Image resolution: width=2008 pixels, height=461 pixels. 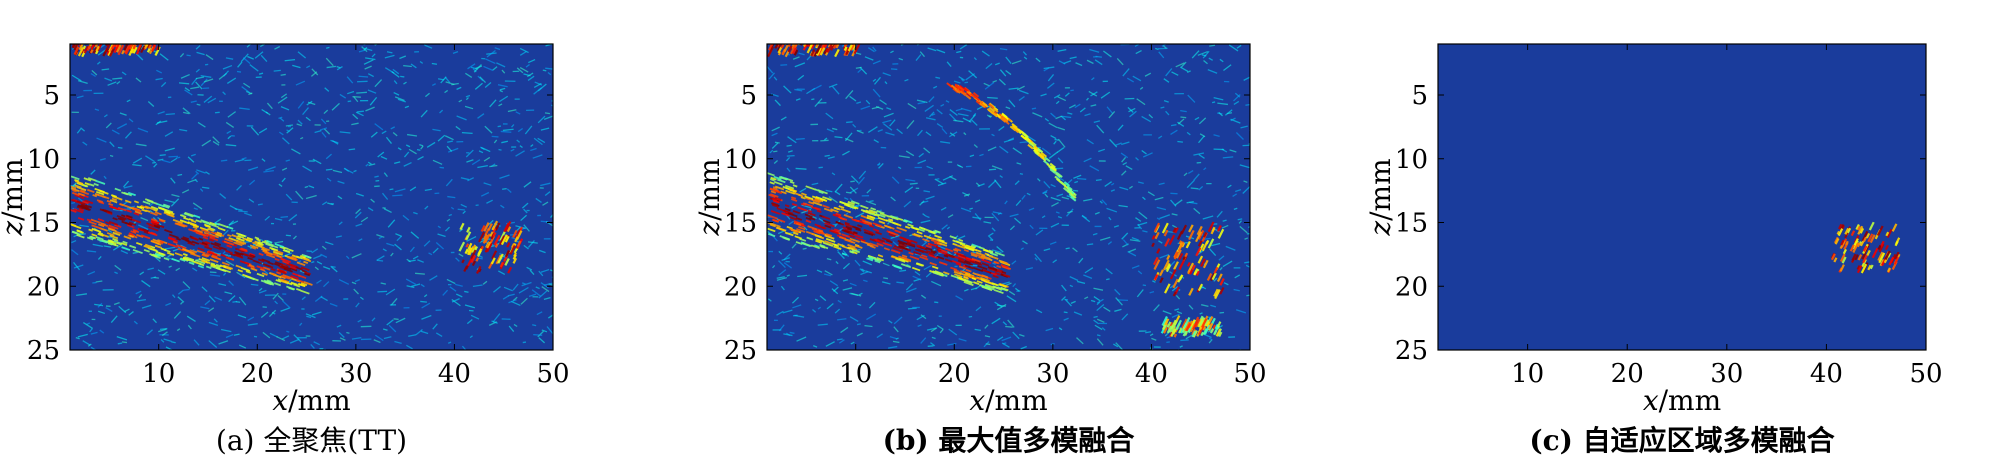 I want to click on feature-arc, so click(x=1011, y=142).